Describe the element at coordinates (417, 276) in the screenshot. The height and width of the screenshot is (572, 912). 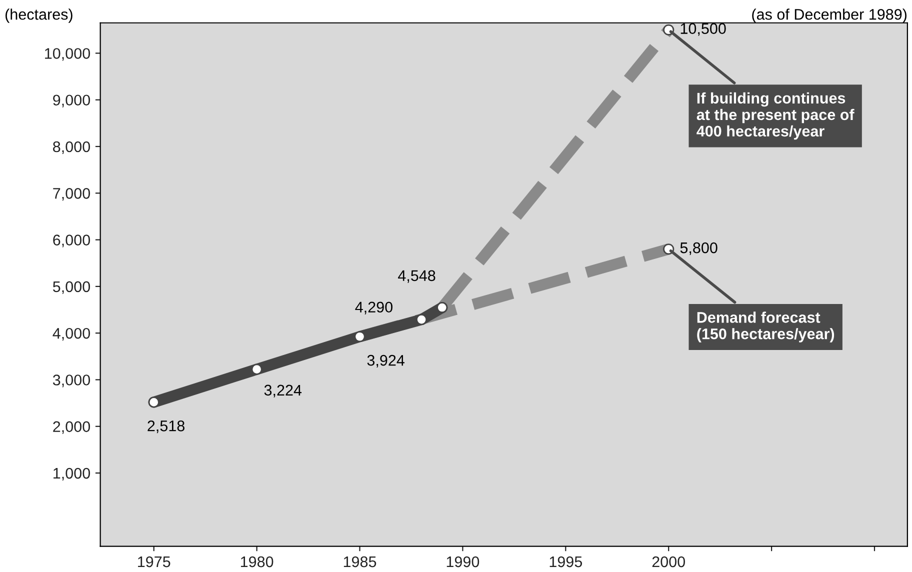
I see `data-label: 4,548` at that location.